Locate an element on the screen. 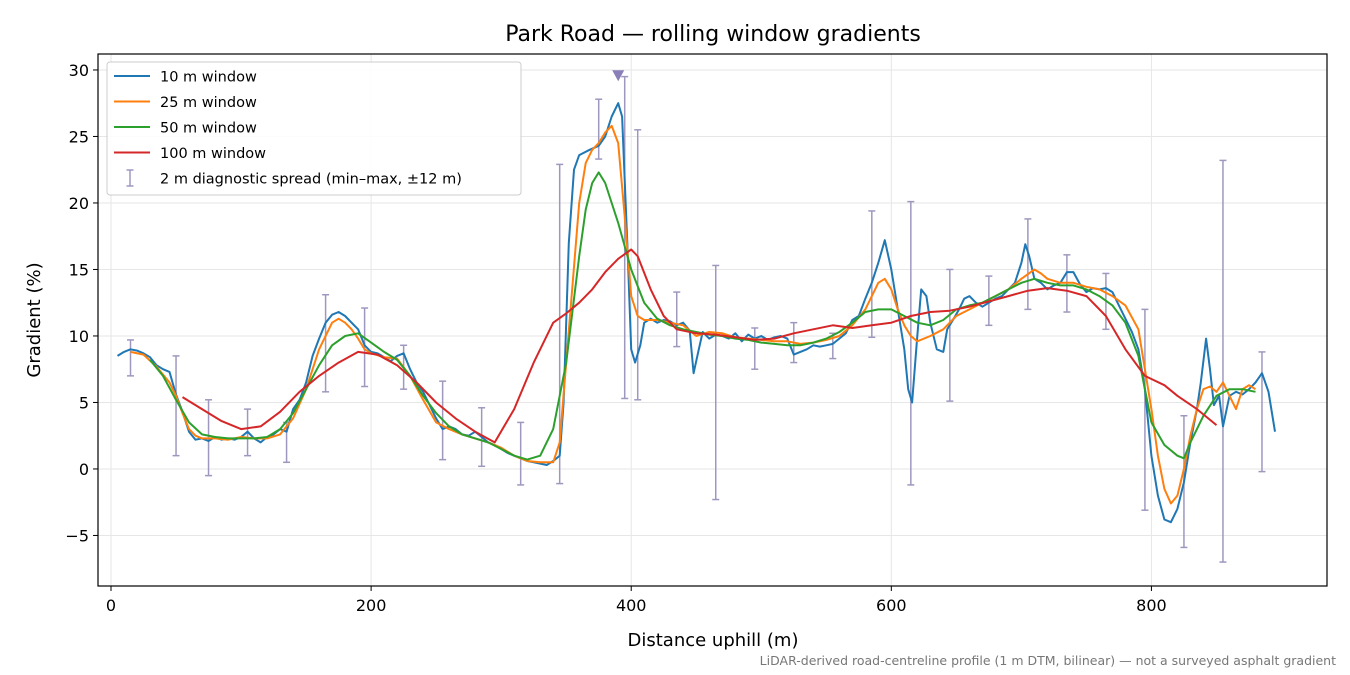 The image size is (1350, 675). y-tick-label: 30 is located at coordinates (79, 70).